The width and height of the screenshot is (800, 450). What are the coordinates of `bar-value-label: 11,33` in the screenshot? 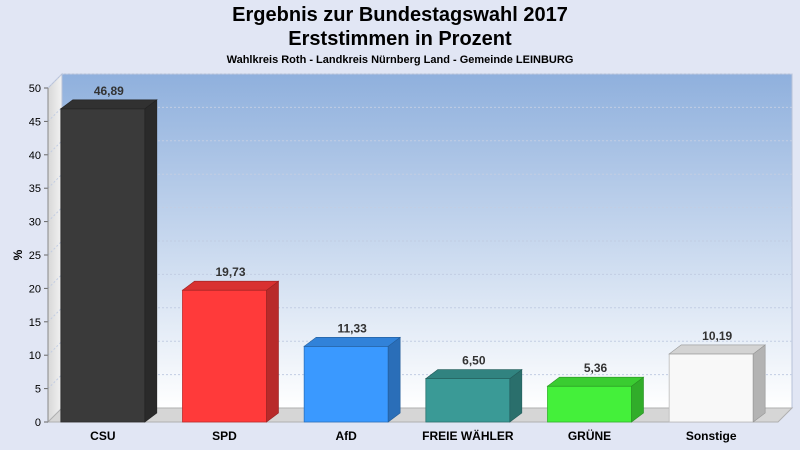 It's located at (352, 328).